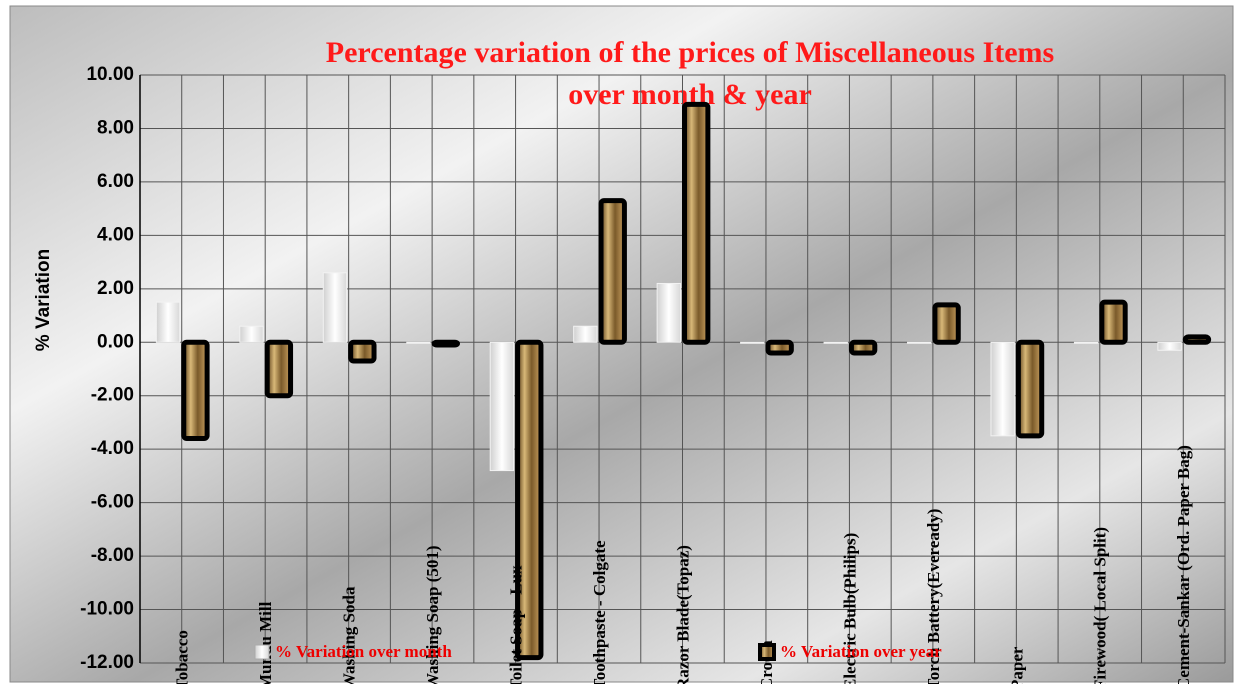 Image resolution: width=1235 pixels, height=684 pixels. What do you see at coordinates (265, 642) in the screenshot?
I see `x-tick-label: Mundu Mill` at bounding box center [265, 642].